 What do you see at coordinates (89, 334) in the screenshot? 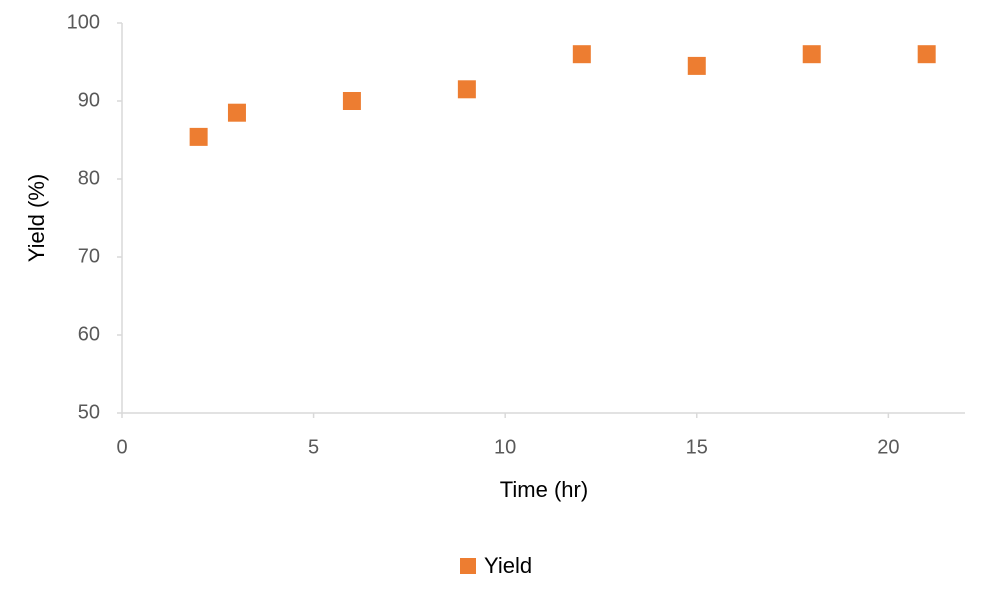
I see `y-tick-label: 60` at bounding box center [89, 334].